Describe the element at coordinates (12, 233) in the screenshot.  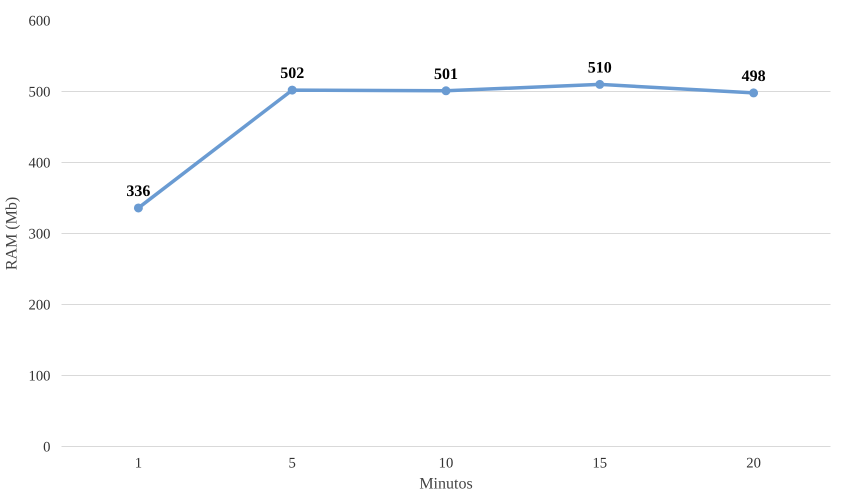
I see `y-axis-title: RAM (Mb)` at that location.